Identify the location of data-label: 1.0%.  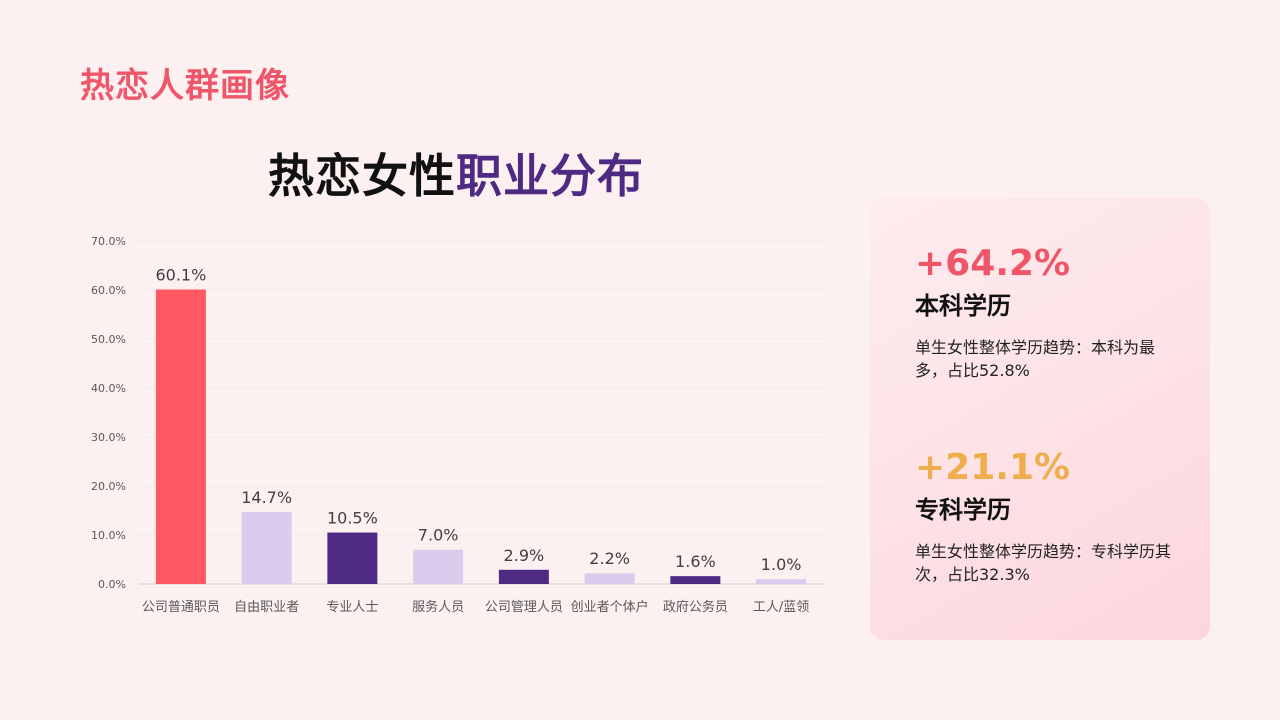
(781, 564).